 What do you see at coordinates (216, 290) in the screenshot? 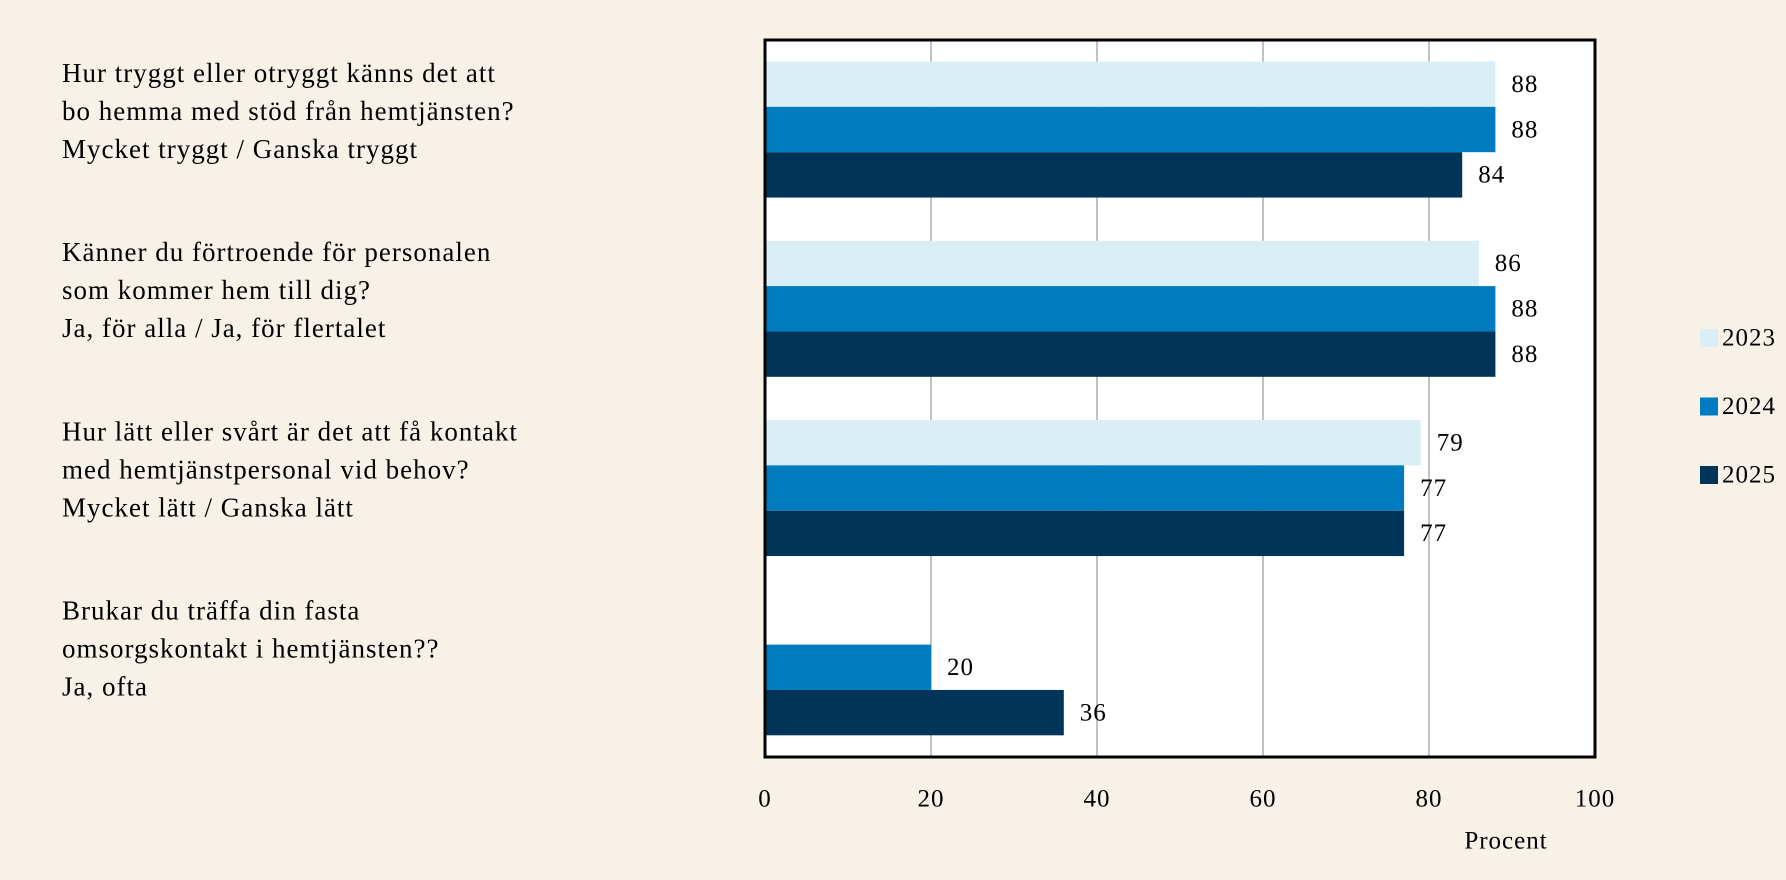
I see `category-label: som kommer hem till dig?` at bounding box center [216, 290].